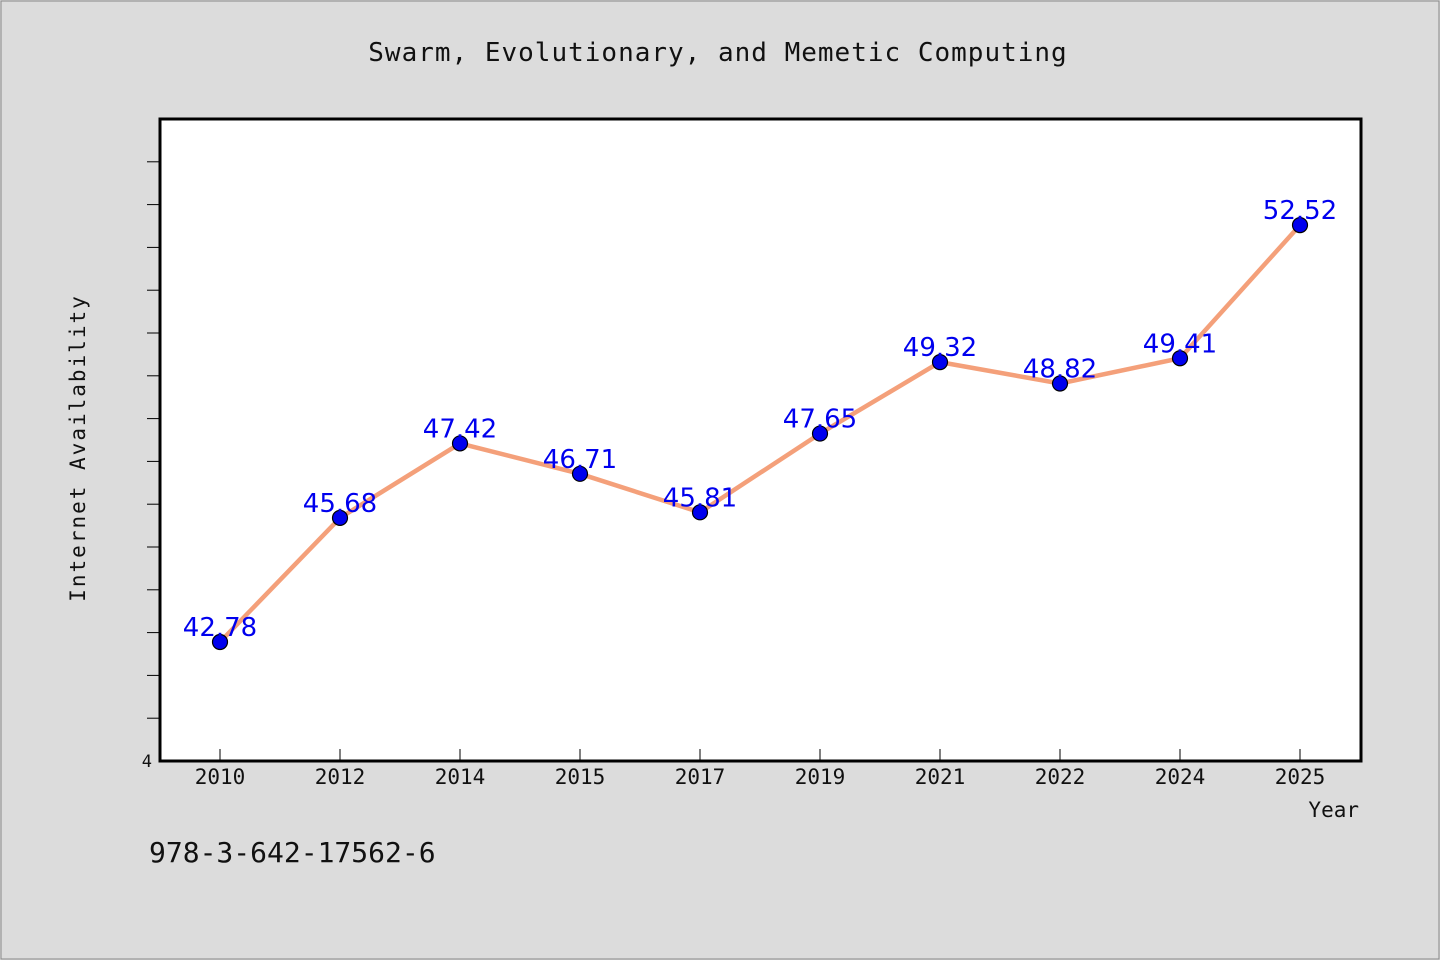 This screenshot has height=960, width=1440. What do you see at coordinates (1333, 810) in the screenshot?
I see `x-axis-label: Year` at bounding box center [1333, 810].